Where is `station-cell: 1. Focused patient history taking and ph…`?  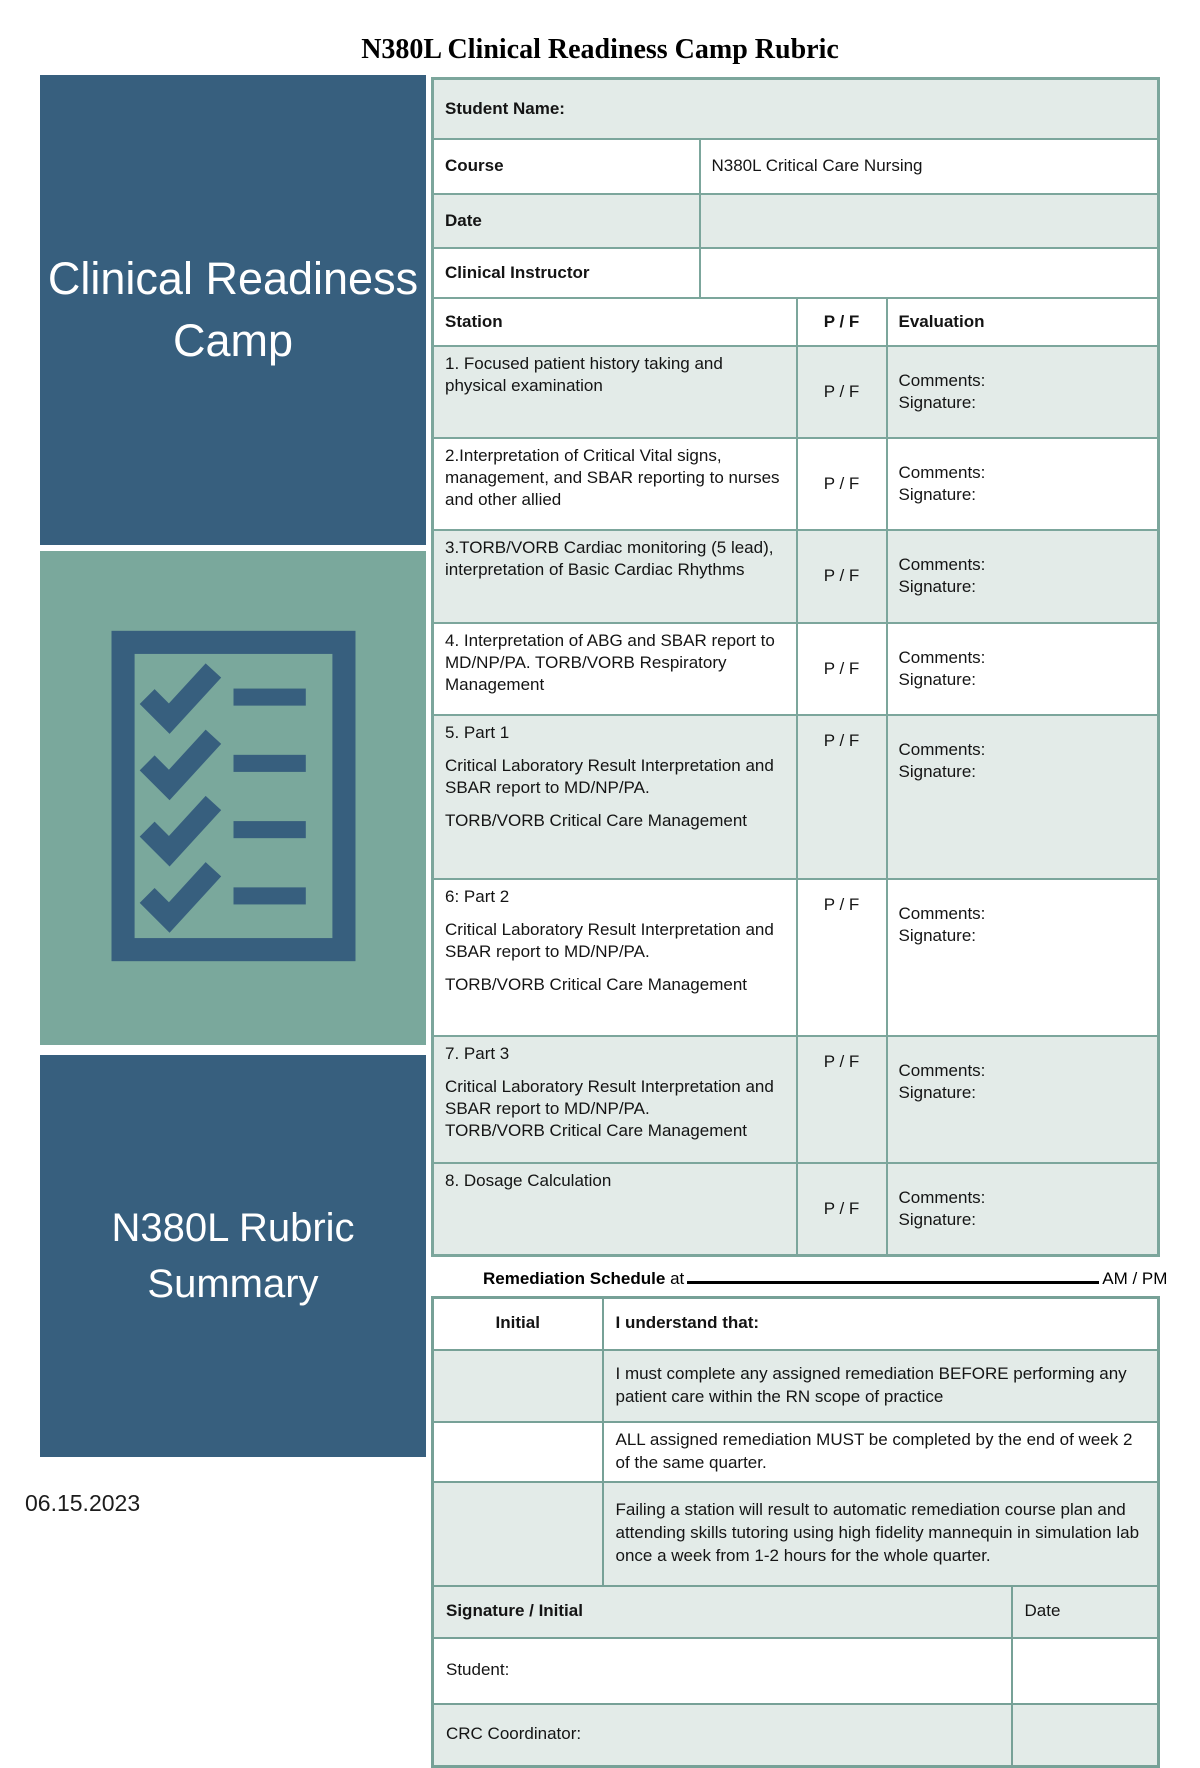 station-cell: 1. Focused patient history taking and ph… is located at coordinates (614, 392).